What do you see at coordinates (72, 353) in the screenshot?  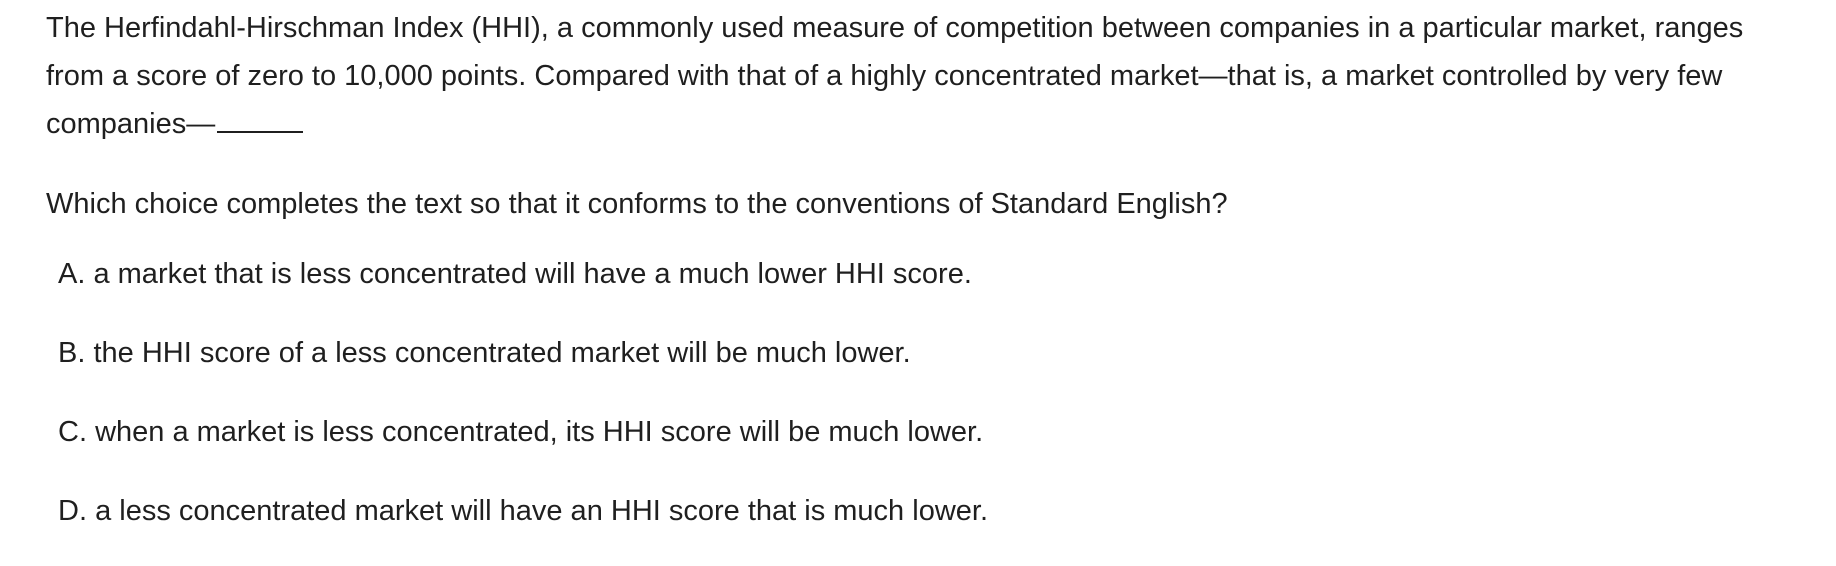 I see `choice-letter: B.` at bounding box center [72, 353].